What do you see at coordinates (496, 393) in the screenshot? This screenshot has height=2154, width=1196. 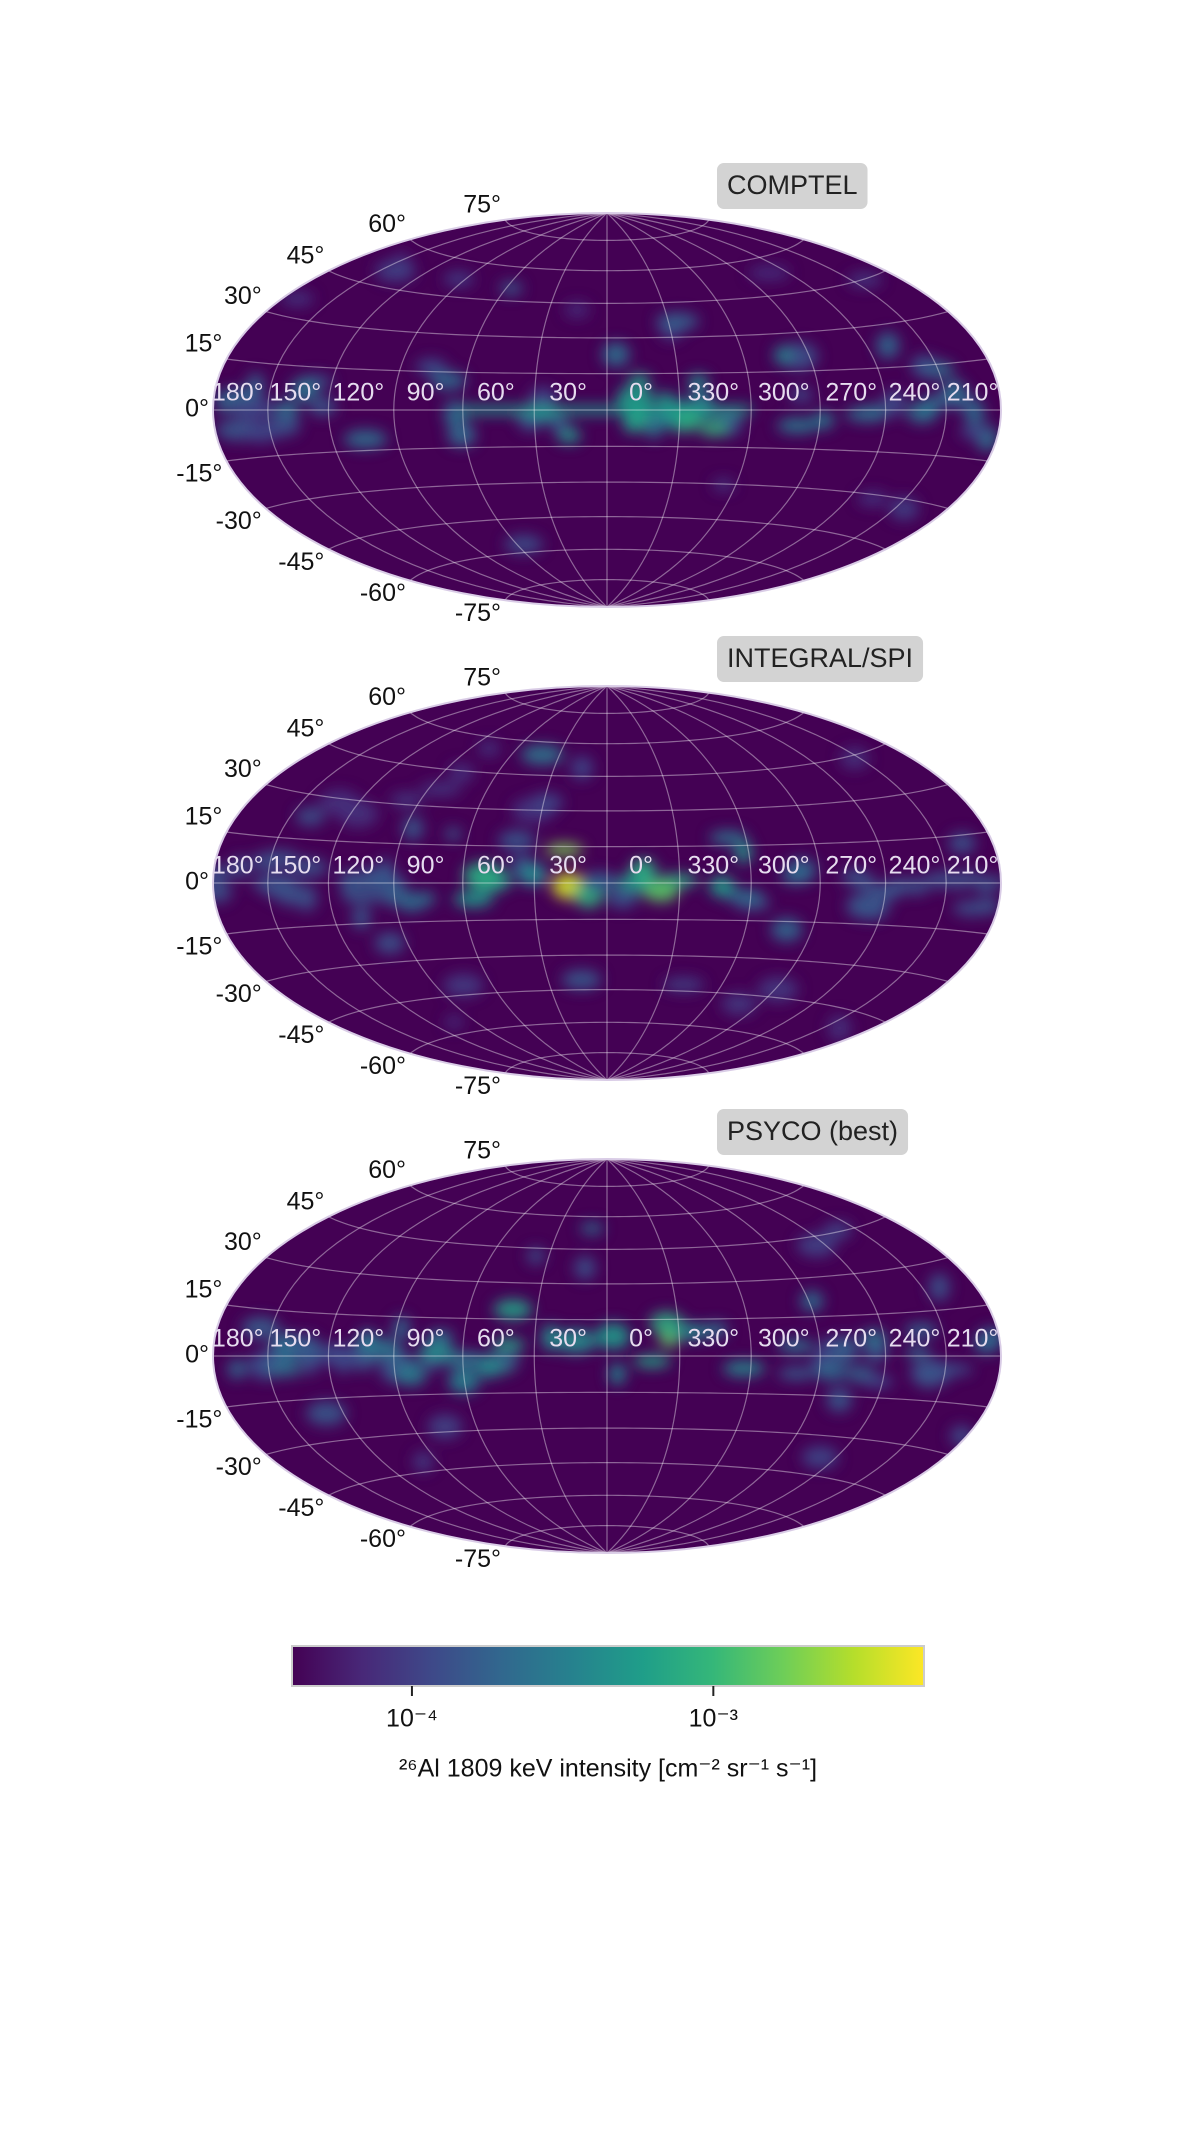 I see `lon-label: 60°` at bounding box center [496, 393].